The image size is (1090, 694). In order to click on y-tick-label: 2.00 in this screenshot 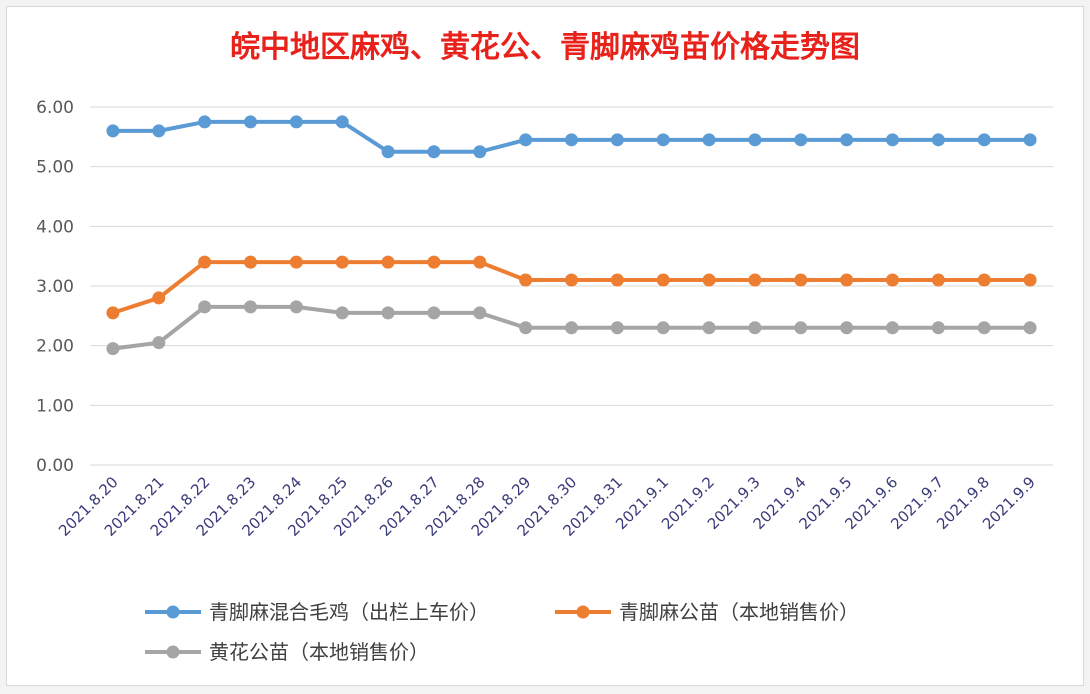, I will do `click(55, 347)`.